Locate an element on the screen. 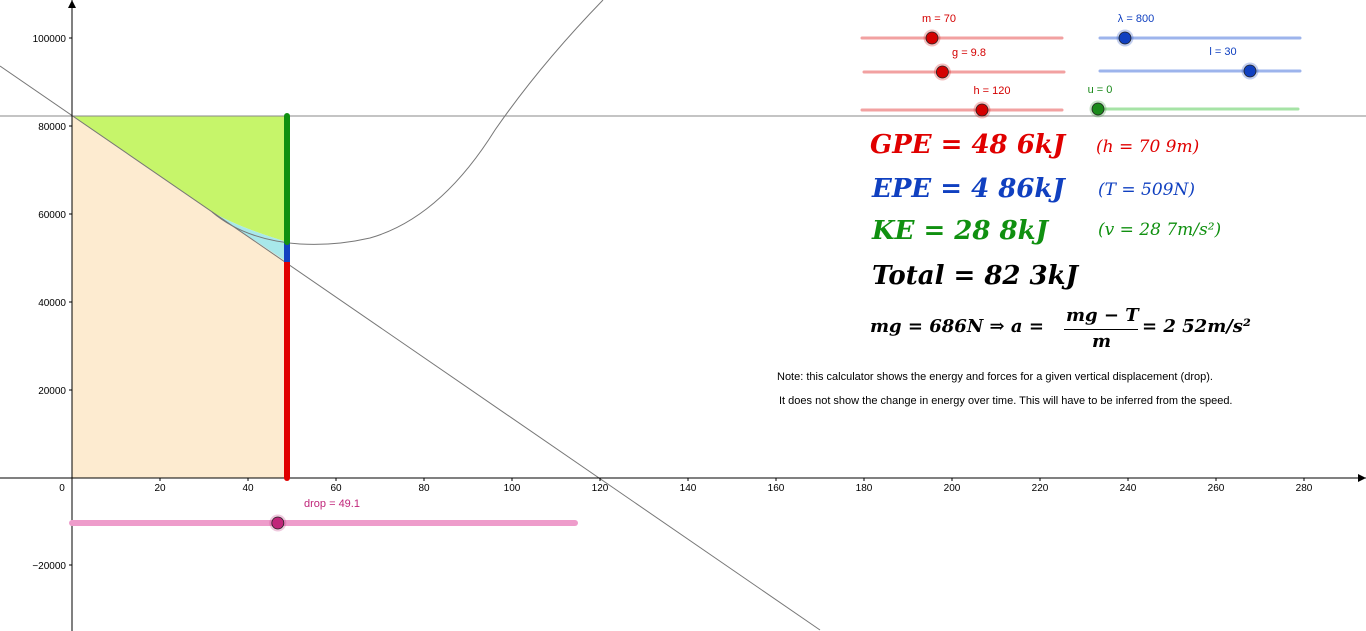  slider-m-label: m = 70 is located at coordinates (939, 19).